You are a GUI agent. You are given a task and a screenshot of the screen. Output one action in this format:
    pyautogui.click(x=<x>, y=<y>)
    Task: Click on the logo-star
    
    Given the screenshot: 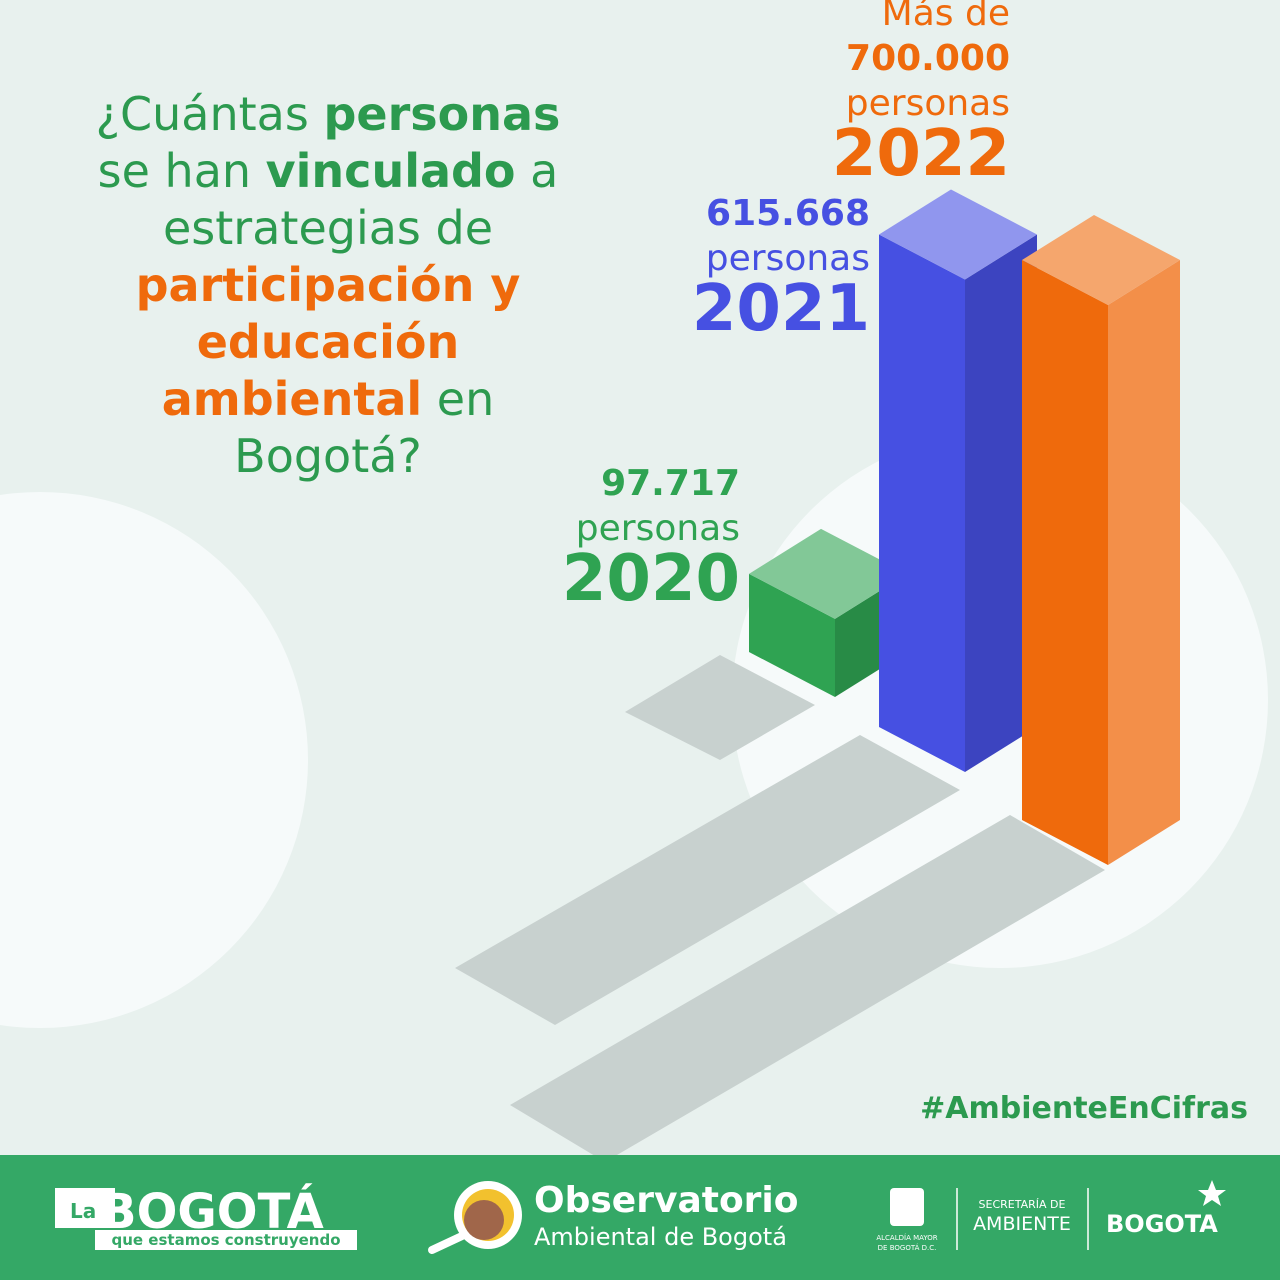 What is the action you would take?
    pyautogui.click(x=1212, y=1193)
    